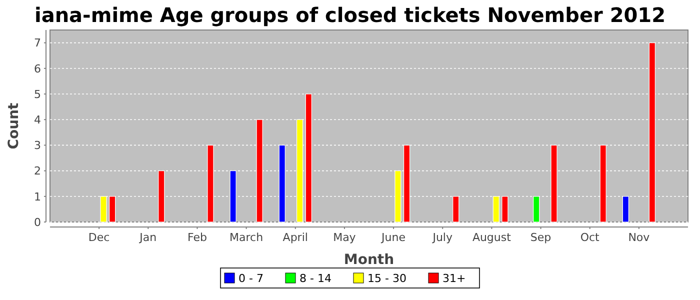 This screenshot has height=300, width=700. What do you see at coordinates (99, 237) in the screenshot?
I see `x-tick-label: Dec` at bounding box center [99, 237].